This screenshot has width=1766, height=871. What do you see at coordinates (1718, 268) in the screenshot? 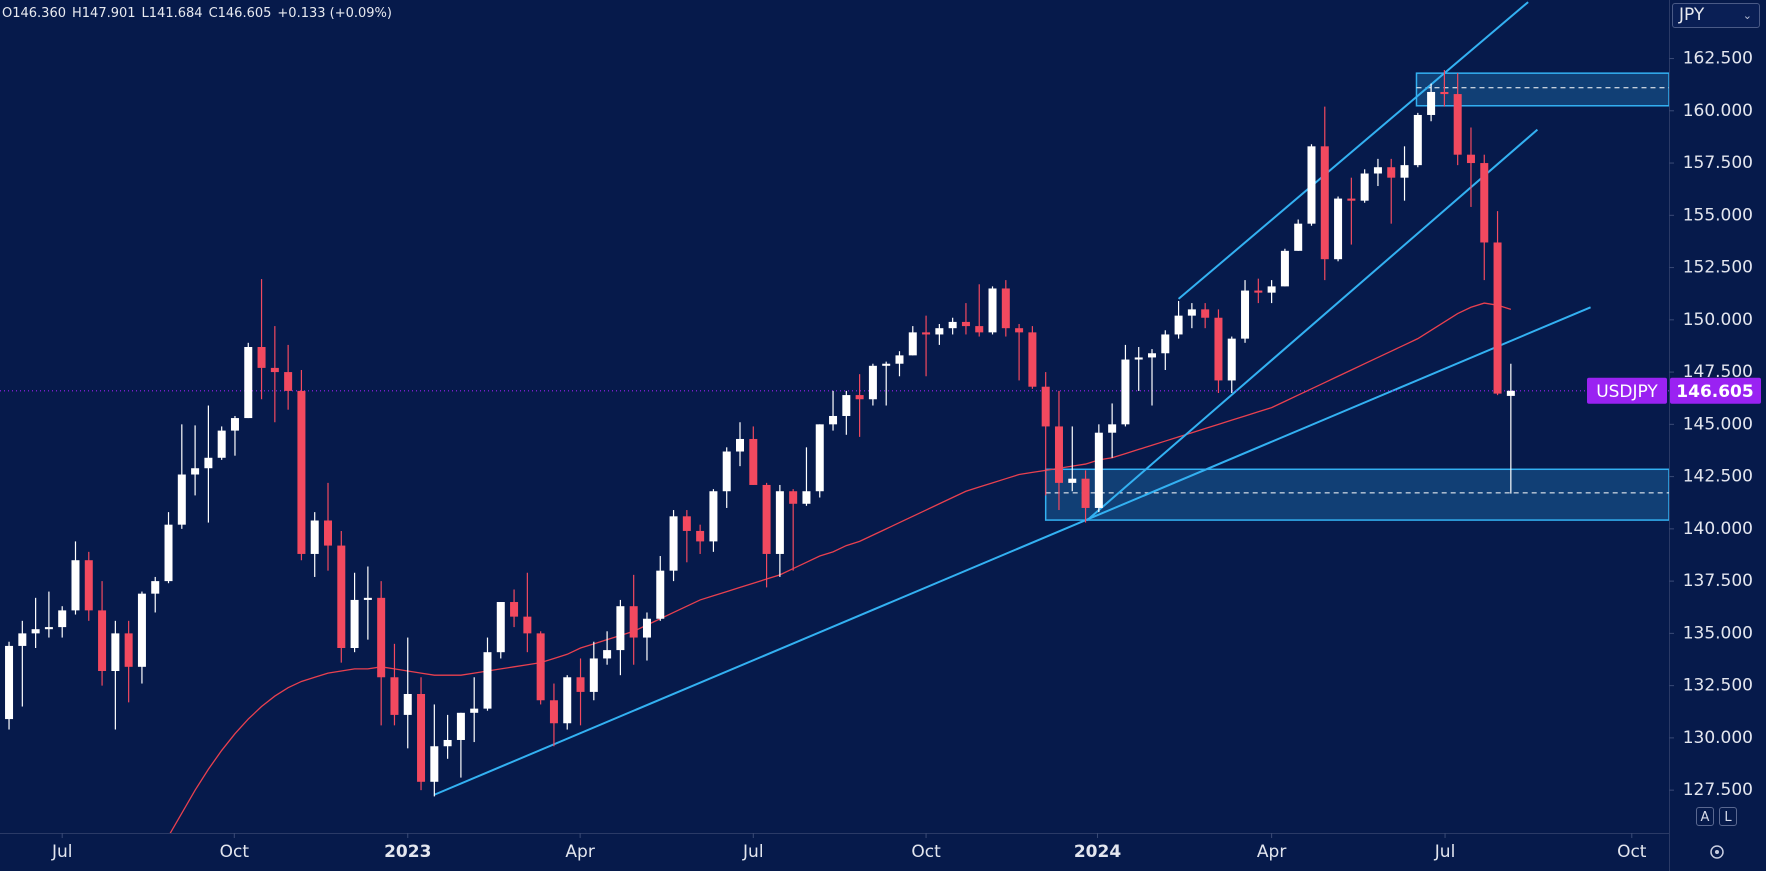
I see `y-tick-label: 152.500` at bounding box center [1718, 268].